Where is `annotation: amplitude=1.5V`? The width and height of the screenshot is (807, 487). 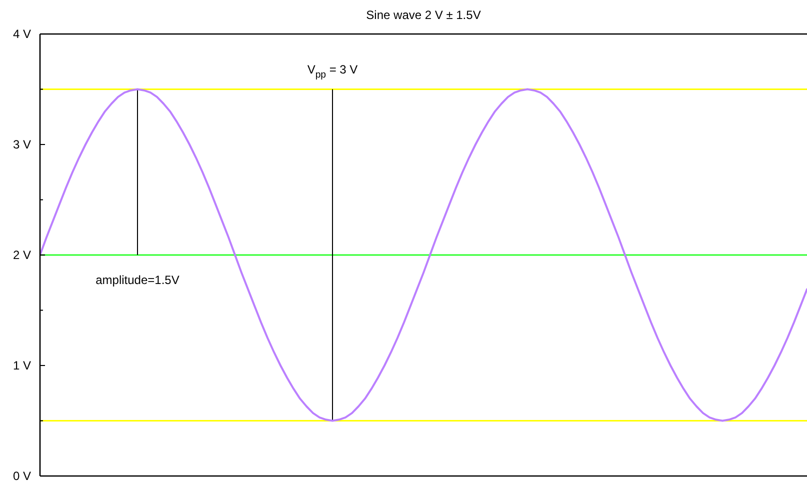 annotation: amplitude=1.5V is located at coordinates (138, 280).